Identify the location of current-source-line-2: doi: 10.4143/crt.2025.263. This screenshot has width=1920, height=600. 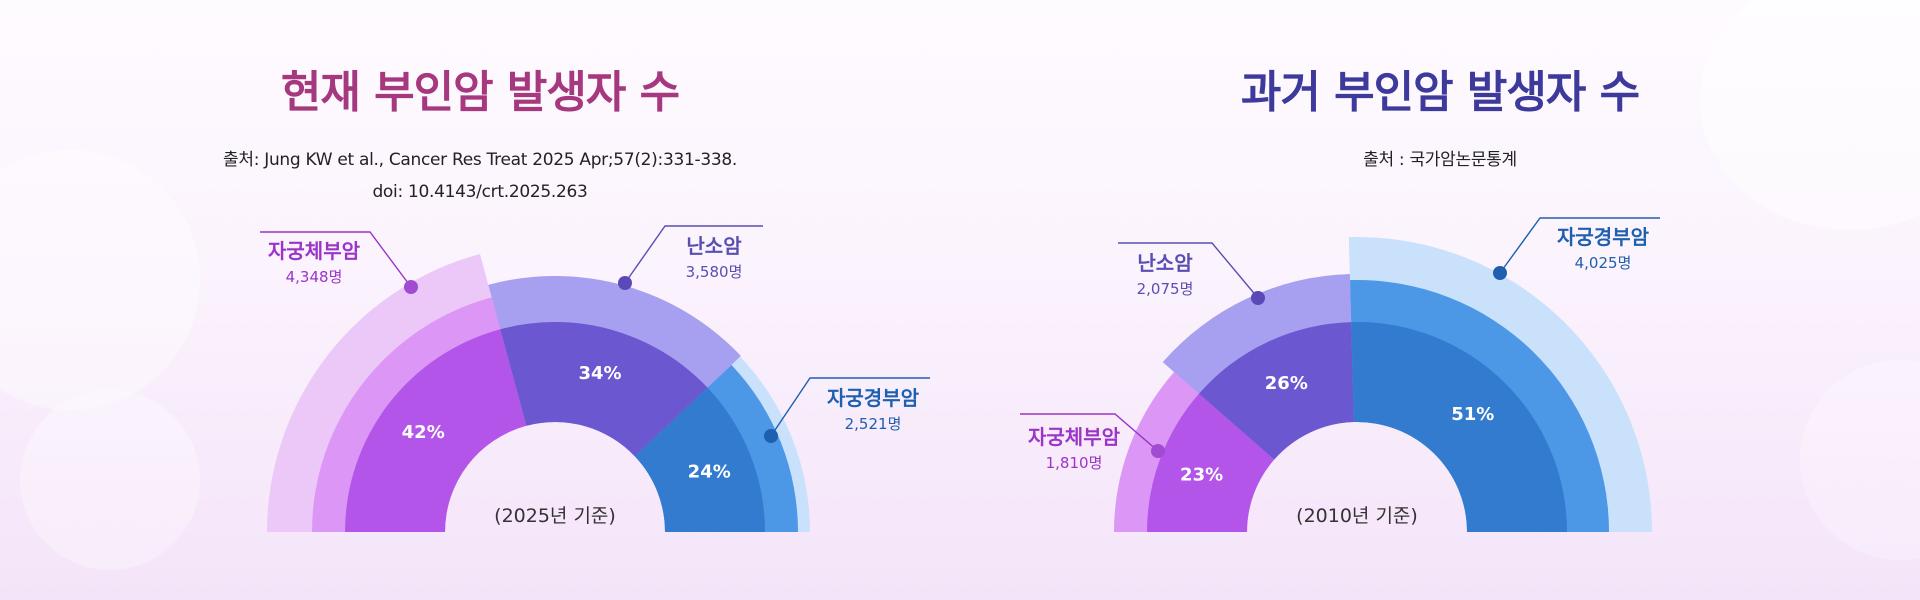
(480, 192).